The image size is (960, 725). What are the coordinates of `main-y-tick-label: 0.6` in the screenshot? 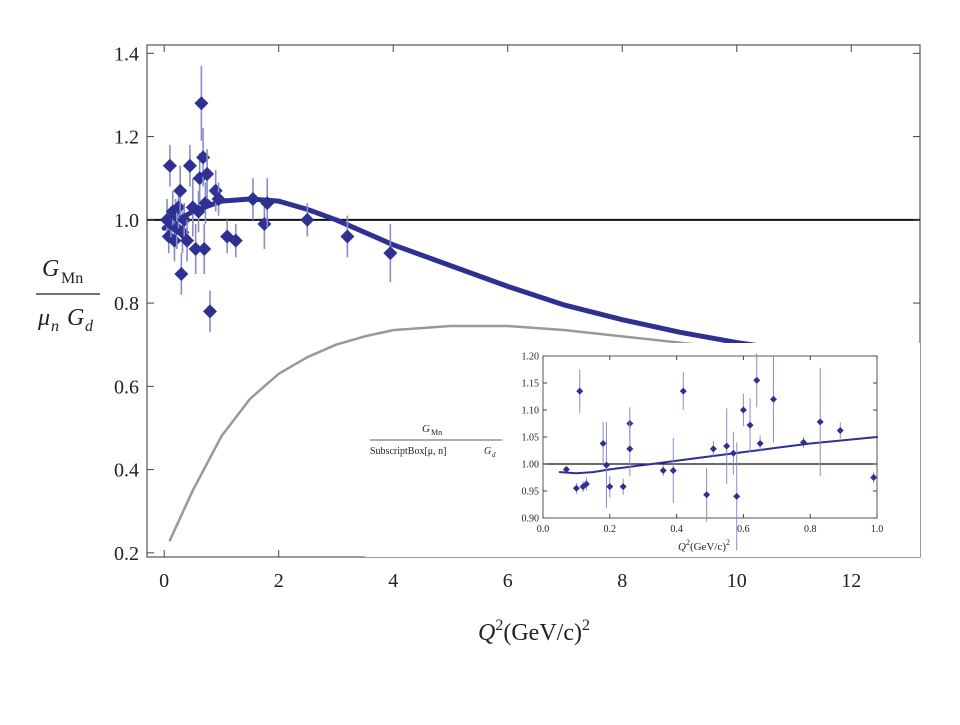 It's located at (126, 387).